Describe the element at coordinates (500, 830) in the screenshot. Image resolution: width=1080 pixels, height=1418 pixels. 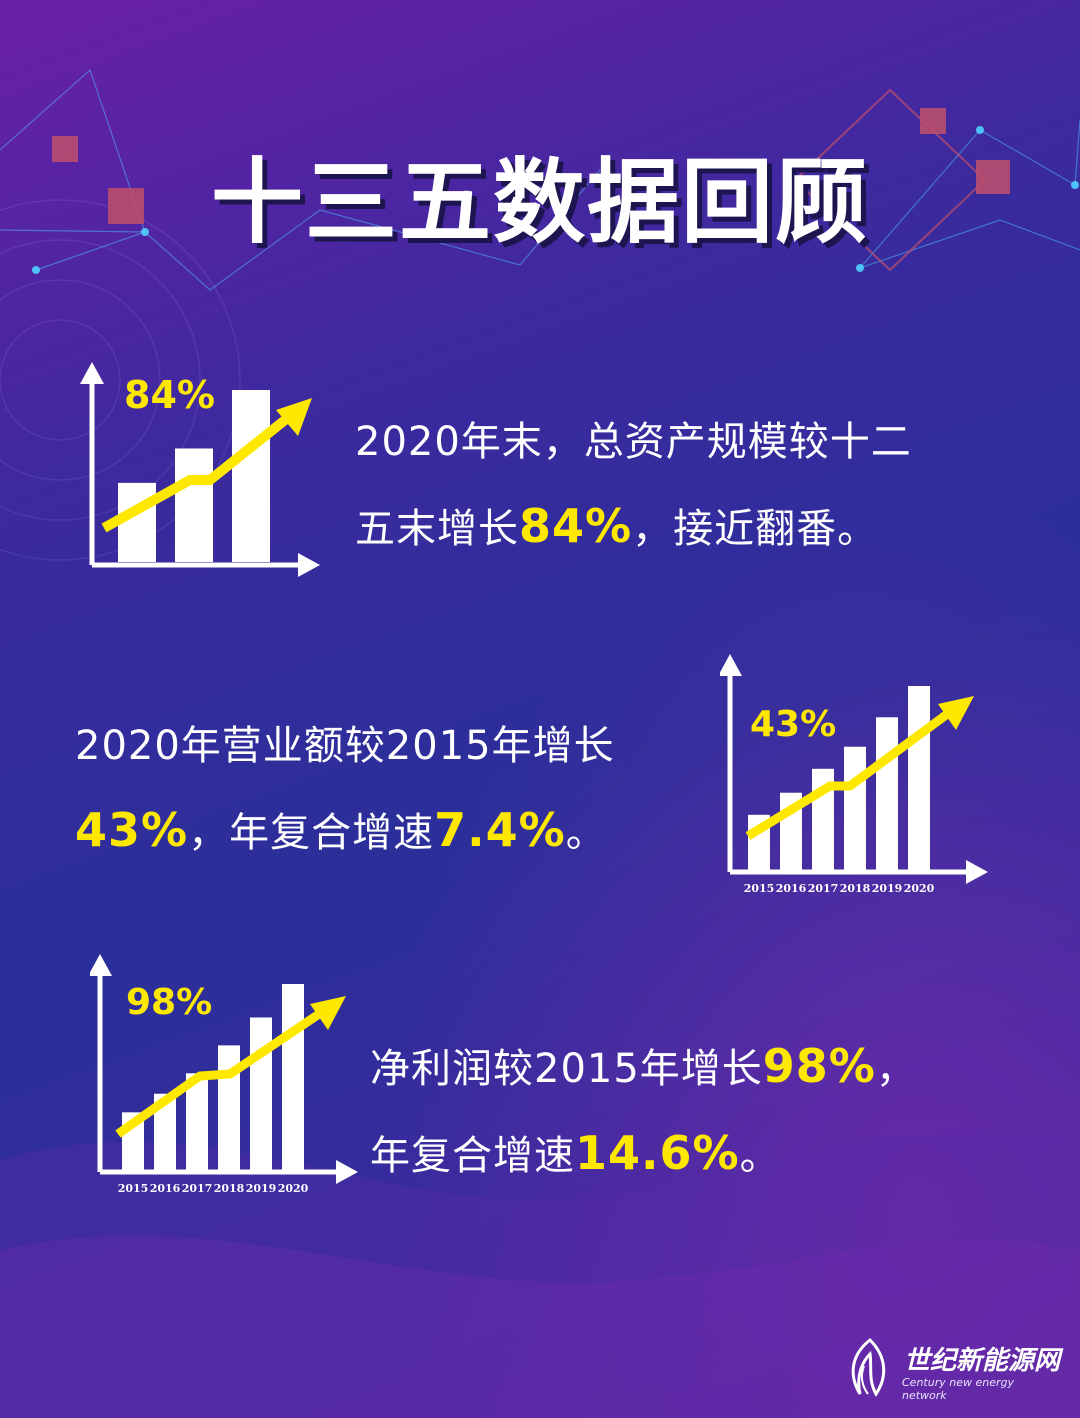
I see `section2-highlight-2: 7.4%` at that location.